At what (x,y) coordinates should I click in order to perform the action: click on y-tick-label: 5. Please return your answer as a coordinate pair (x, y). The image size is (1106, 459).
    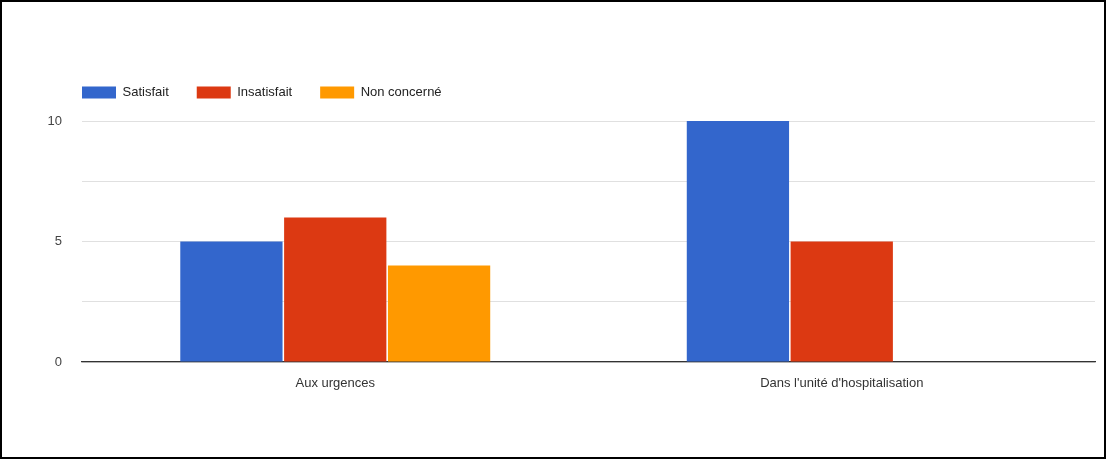
    Looking at the image, I should click on (58, 241).